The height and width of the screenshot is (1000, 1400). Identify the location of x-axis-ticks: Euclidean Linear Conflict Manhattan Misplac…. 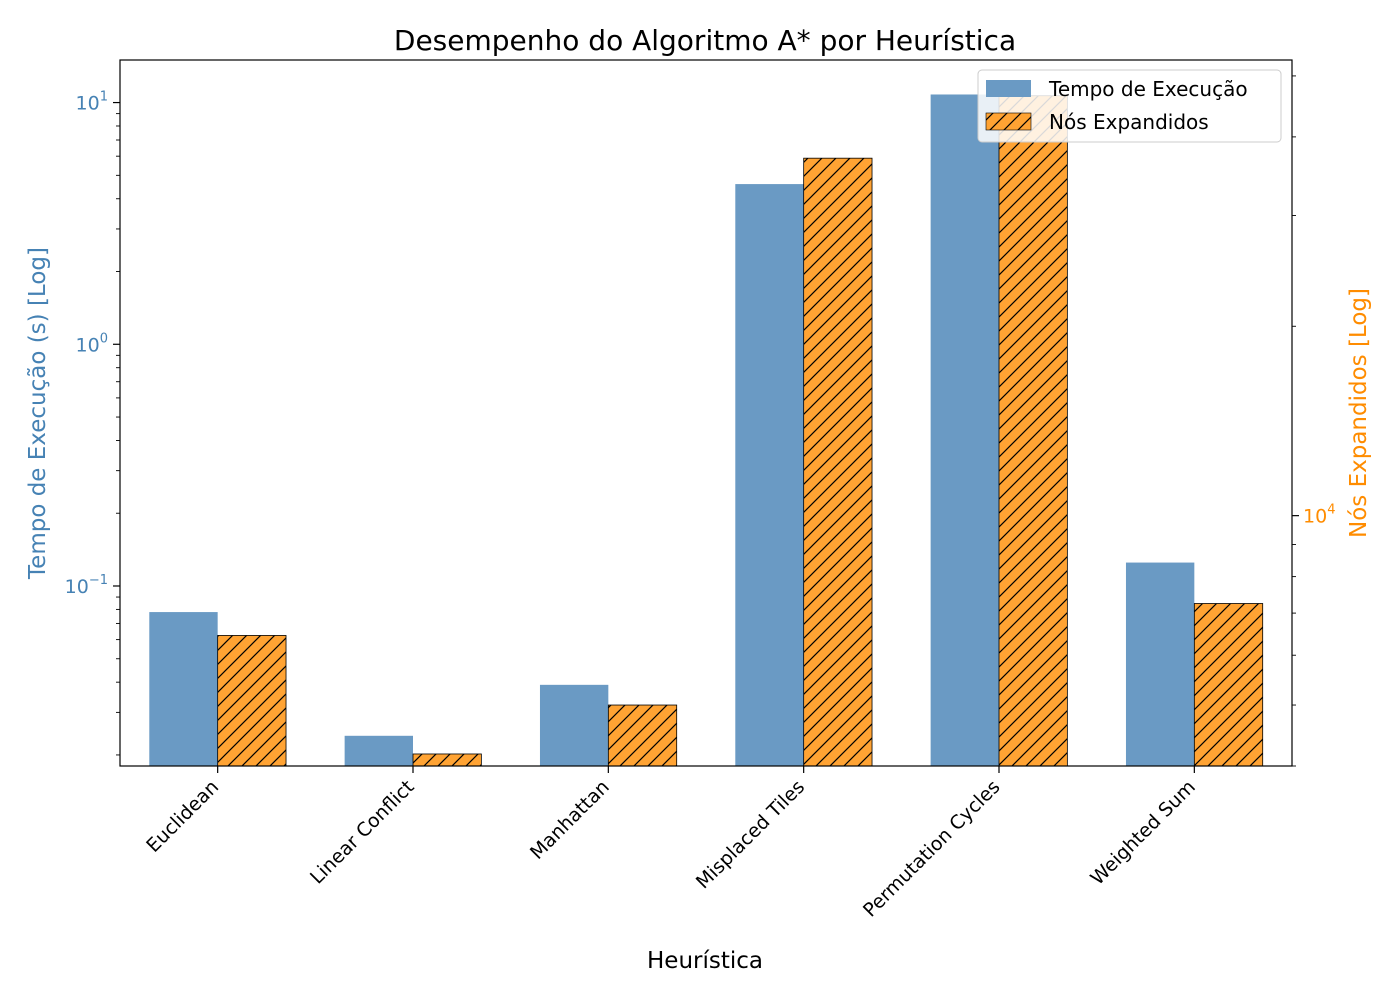
(671, 844).